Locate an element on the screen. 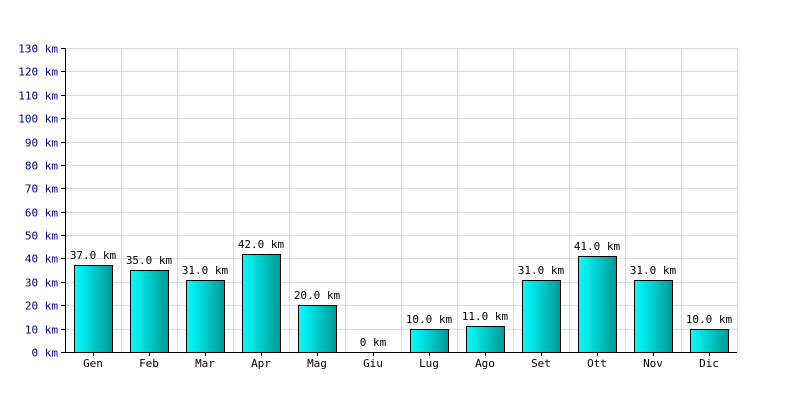  y-tick-label: 90 km is located at coordinates (41, 143).